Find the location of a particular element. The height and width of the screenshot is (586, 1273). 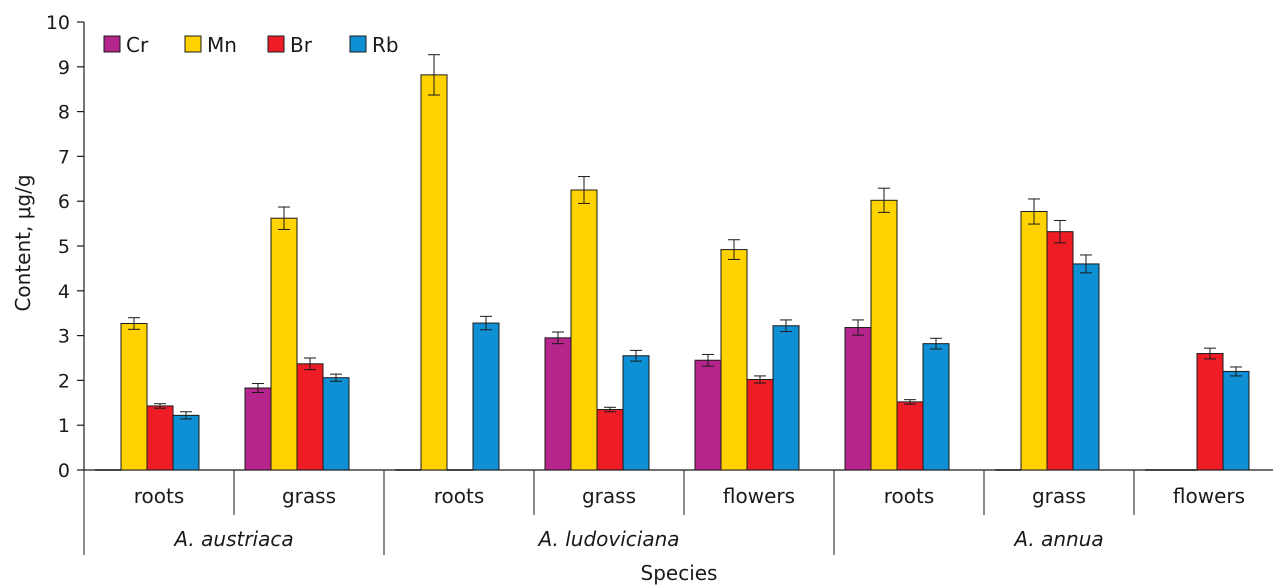

y-tick-label: 6 is located at coordinates (64, 202).